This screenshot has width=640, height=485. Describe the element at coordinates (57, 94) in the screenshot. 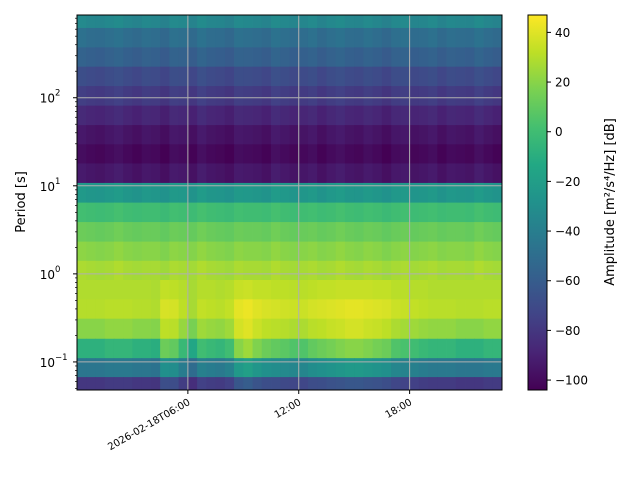

I see `y-tick-label-exponent: 2` at that location.